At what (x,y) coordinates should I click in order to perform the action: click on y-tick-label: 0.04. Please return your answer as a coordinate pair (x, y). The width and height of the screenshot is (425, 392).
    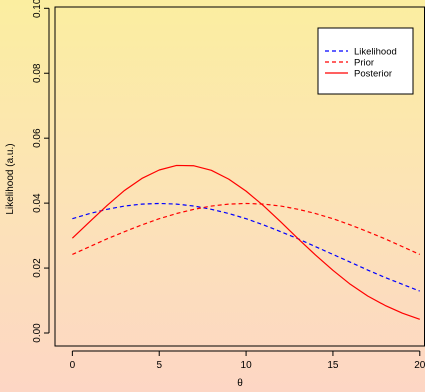
    Looking at the image, I should click on (37, 203).